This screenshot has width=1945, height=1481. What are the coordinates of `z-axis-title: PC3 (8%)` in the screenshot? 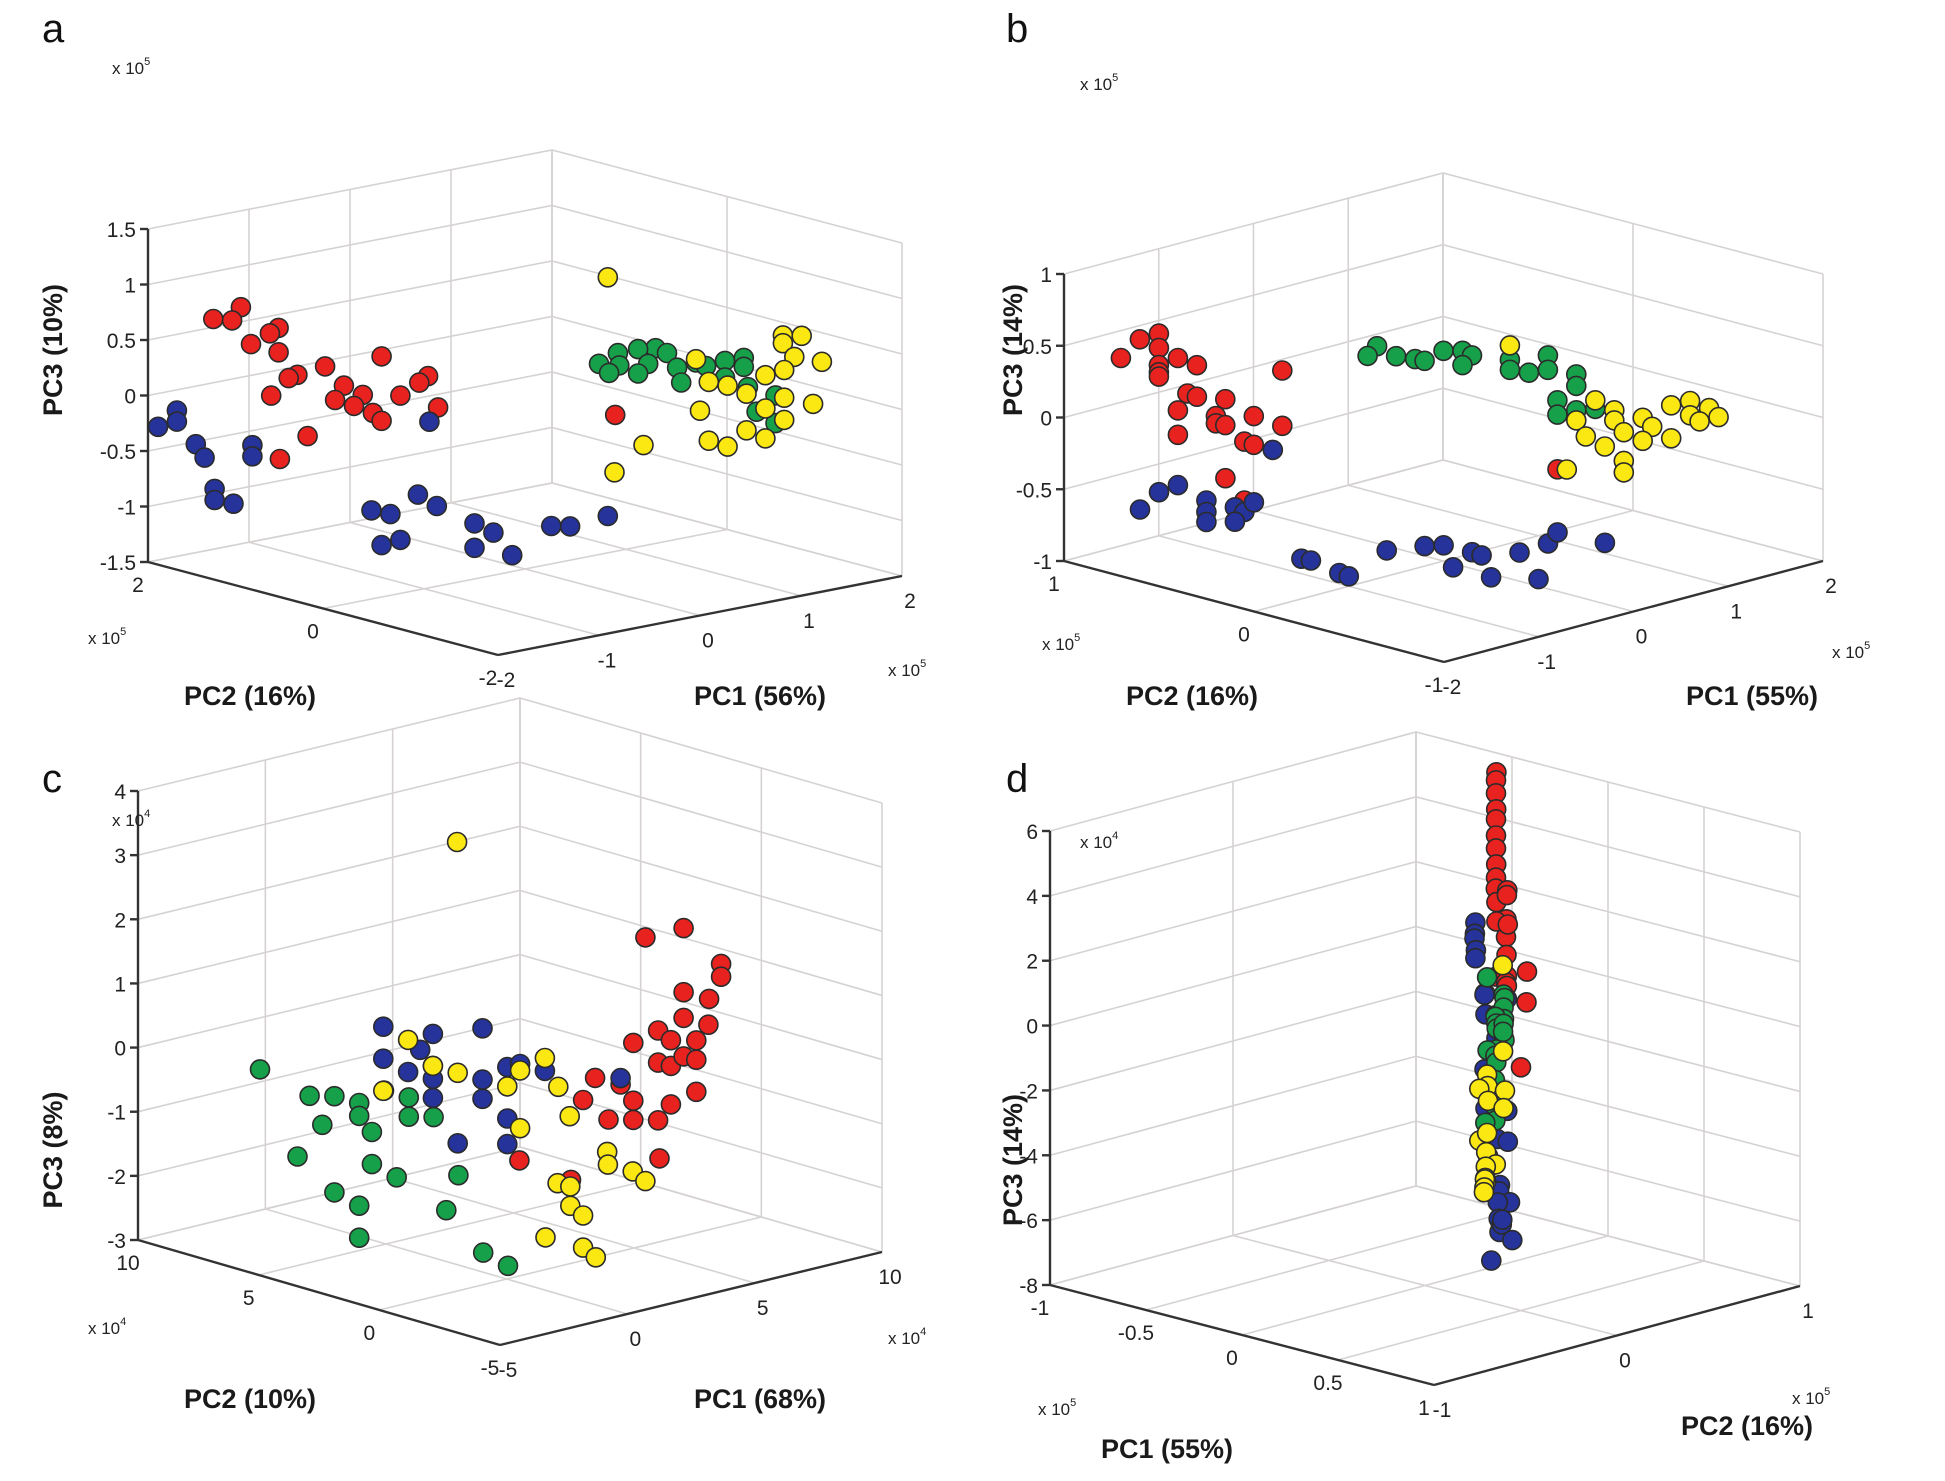 It's located at (53, 1149).